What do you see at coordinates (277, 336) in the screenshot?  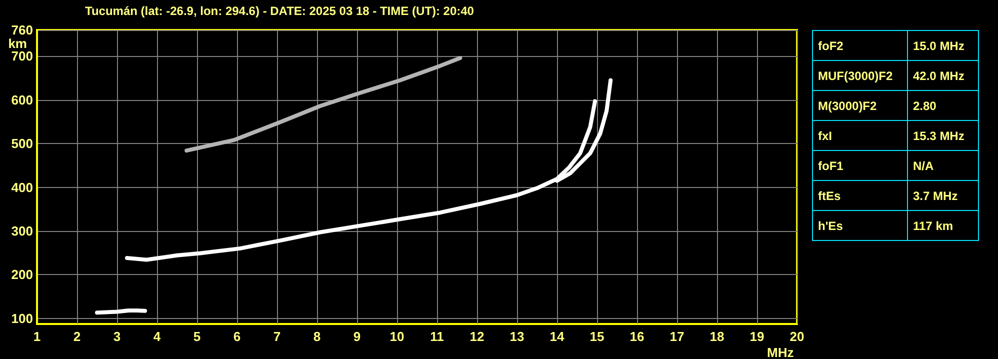 I see `x-tick-label: 7` at bounding box center [277, 336].